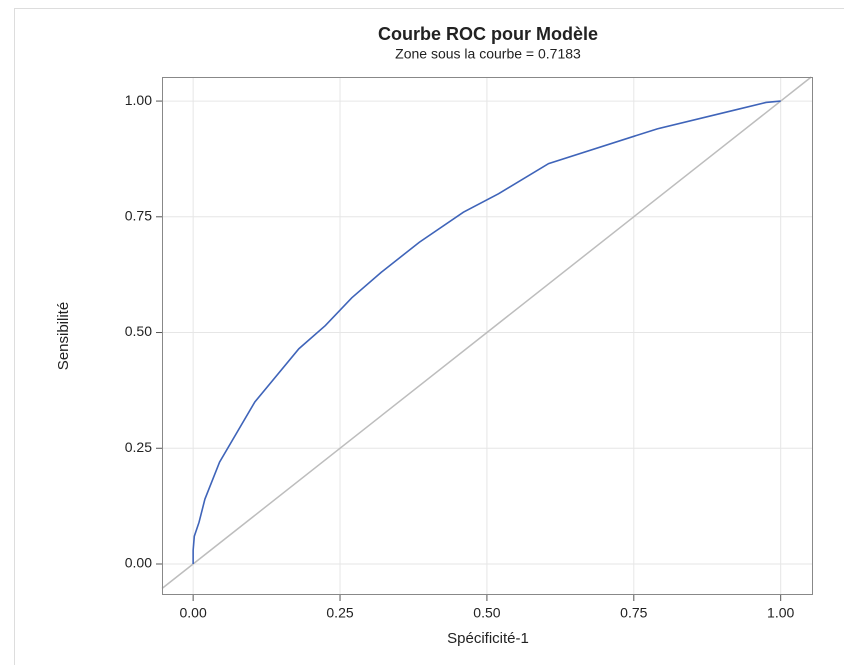 The image size is (844, 665). Describe the element at coordinates (193, 613) in the screenshot. I see `x-tick-label: 0.00` at that location.